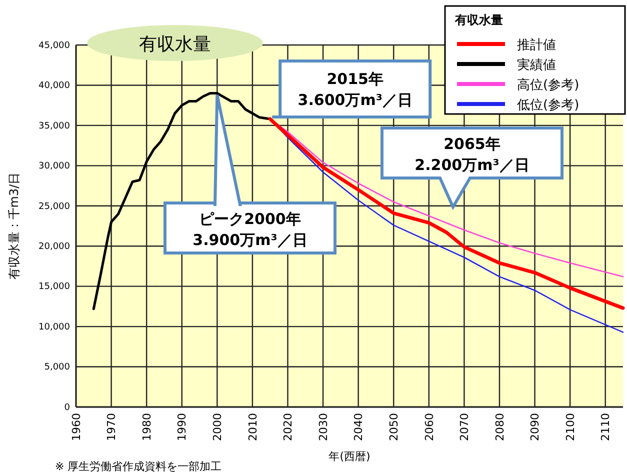 The image size is (627, 472). Describe the element at coordinates (429, 427) in the screenshot. I see `x-tick-label: 2060` at that location.